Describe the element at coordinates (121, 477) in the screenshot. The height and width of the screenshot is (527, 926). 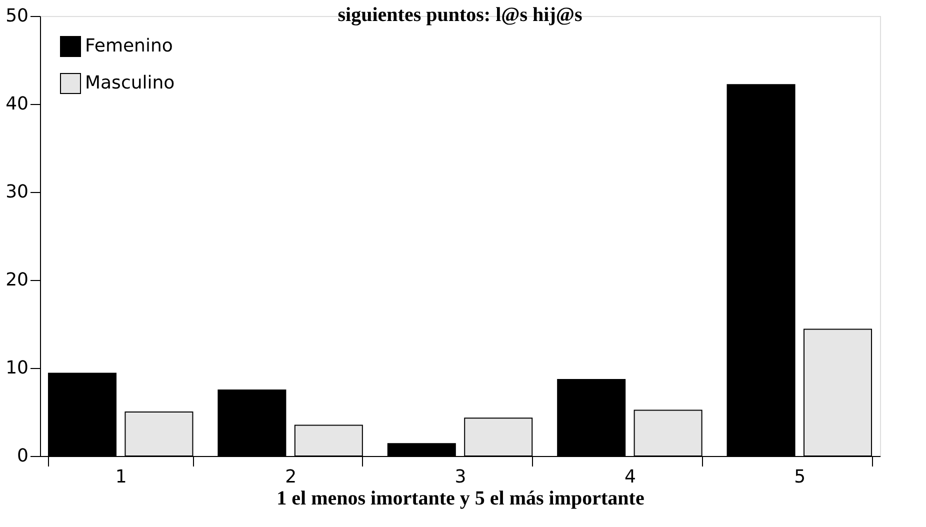
I see `x-tick-label: 1` at that location.